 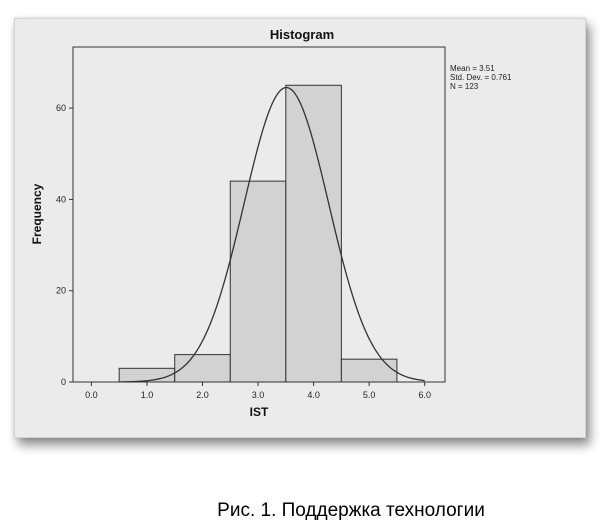 I want to click on figure-caption: Рис. 1. Поддержка технологии, so click(x=351, y=510).